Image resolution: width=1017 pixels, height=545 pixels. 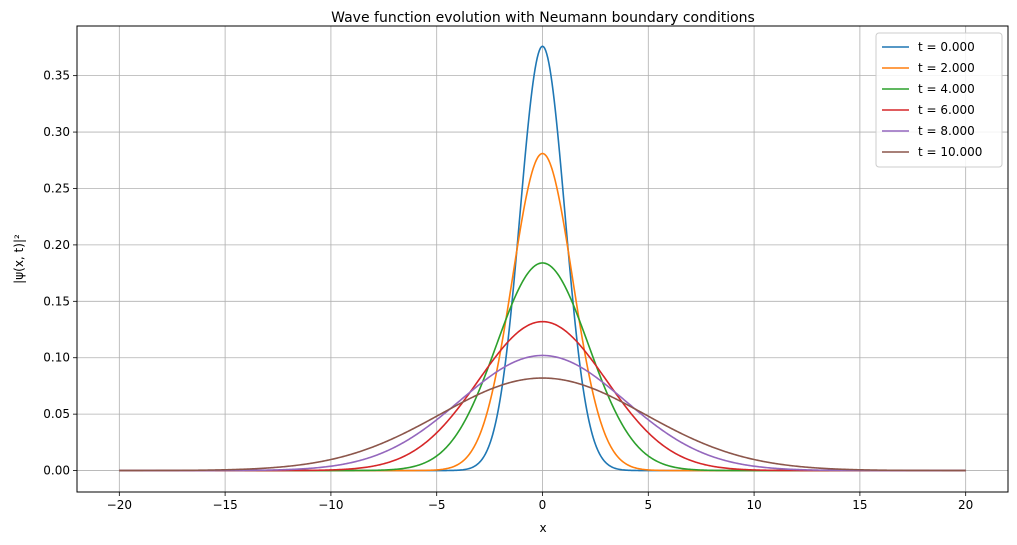 I want to click on legend-label: t = 8.000, so click(x=946, y=131).